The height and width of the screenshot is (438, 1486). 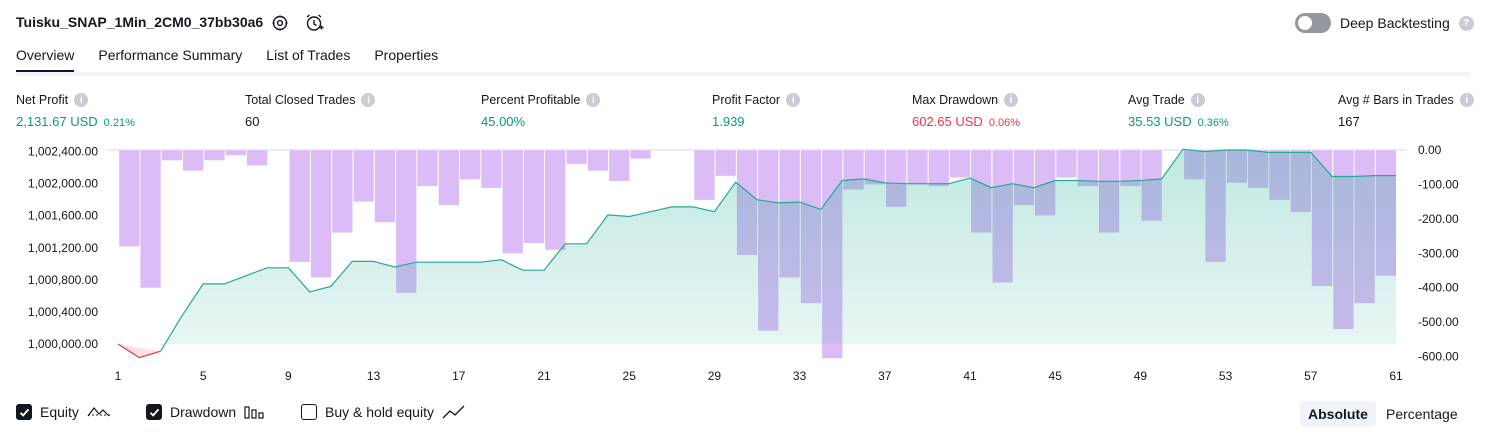 I want to click on x-axis-tick: 57, so click(x=1311, y=376).